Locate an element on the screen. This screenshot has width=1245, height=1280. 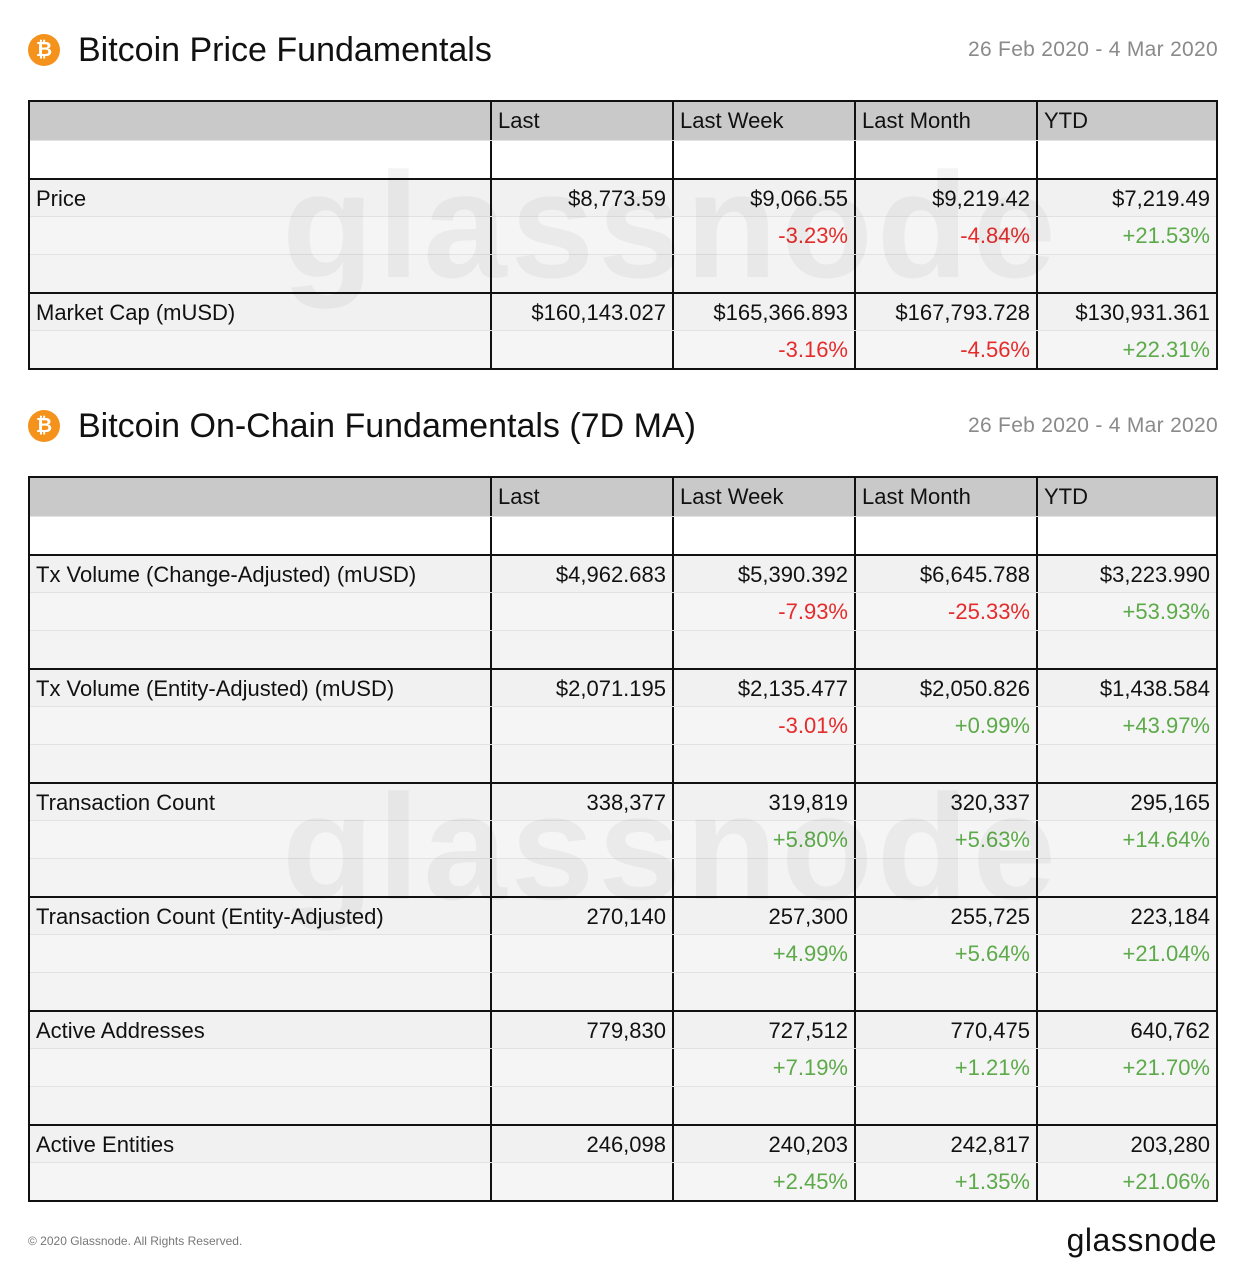
percent-change: +4.99% is located at coordinates (763, 953).